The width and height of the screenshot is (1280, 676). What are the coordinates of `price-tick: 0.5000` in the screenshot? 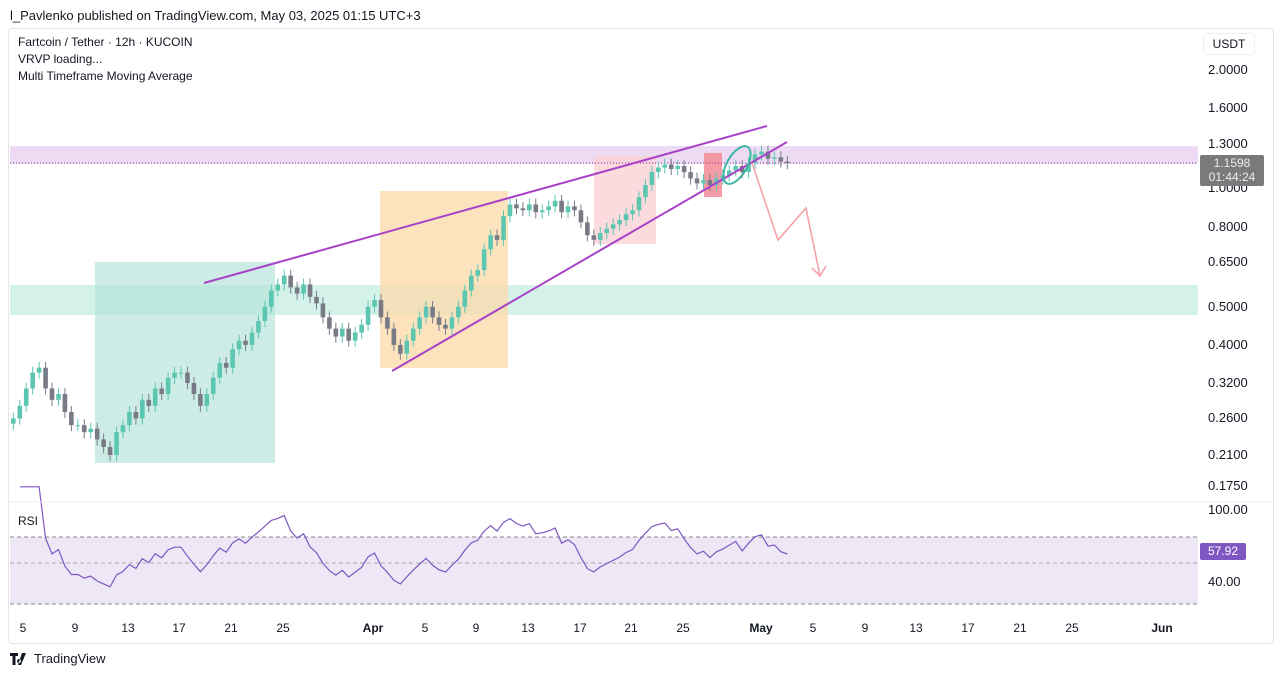 It's located at (1228, 306).